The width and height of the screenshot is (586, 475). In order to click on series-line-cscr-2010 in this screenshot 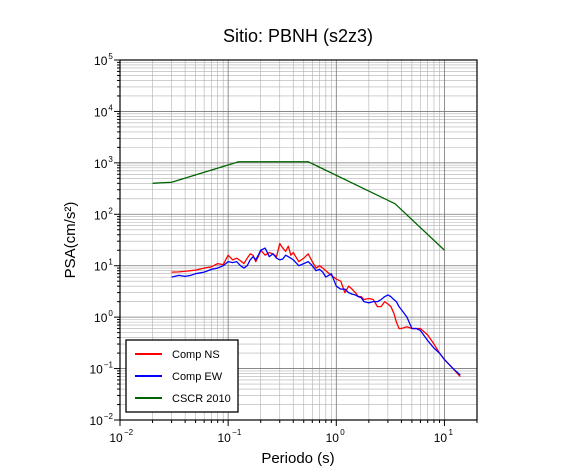, I will do `click(298, 206)`.